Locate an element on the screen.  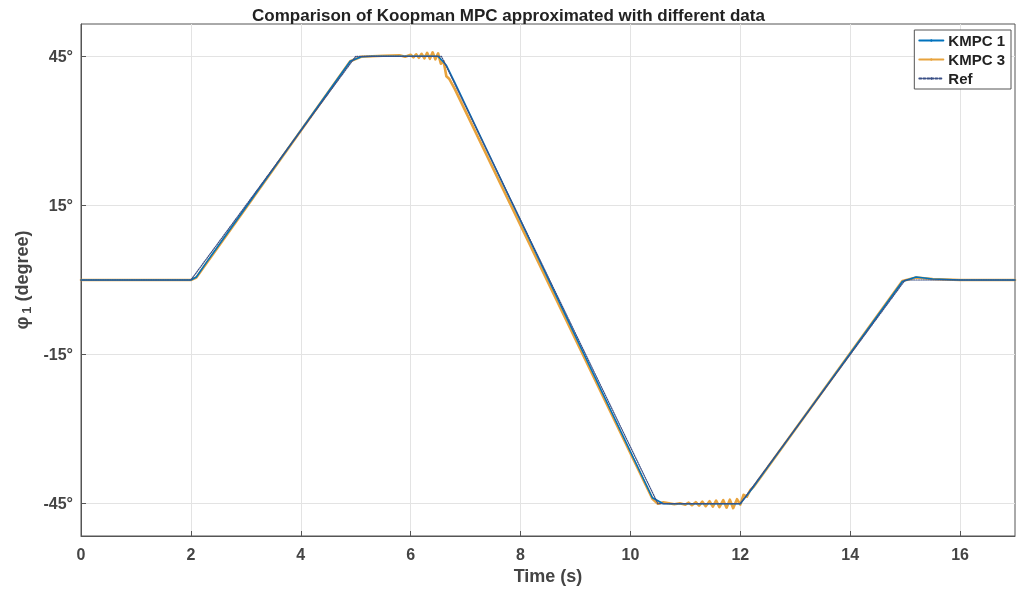
y-tick-label: -45° is located at coordinates (58, 504).